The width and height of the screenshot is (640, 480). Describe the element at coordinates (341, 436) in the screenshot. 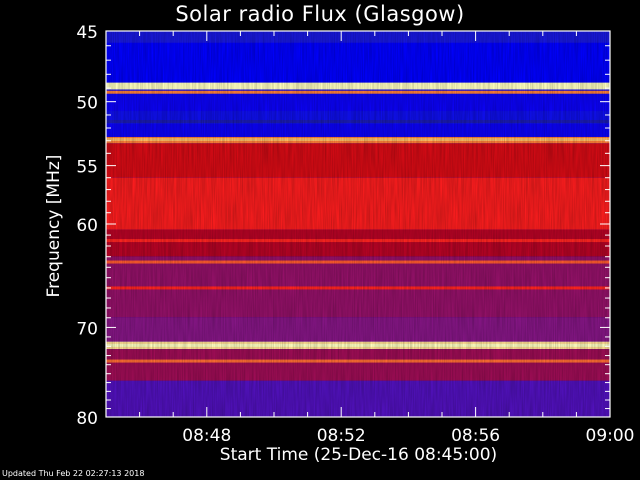

I see `x-tick-label: 08:52` at that location.